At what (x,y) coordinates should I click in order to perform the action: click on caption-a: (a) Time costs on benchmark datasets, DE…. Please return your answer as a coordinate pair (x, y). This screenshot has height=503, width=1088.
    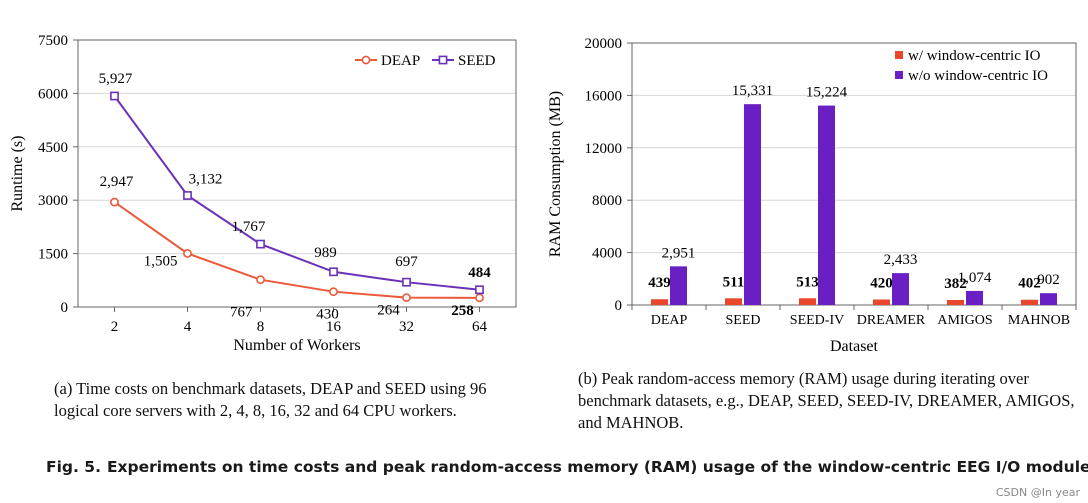
    Looking at the image, I should click on (270, 399).